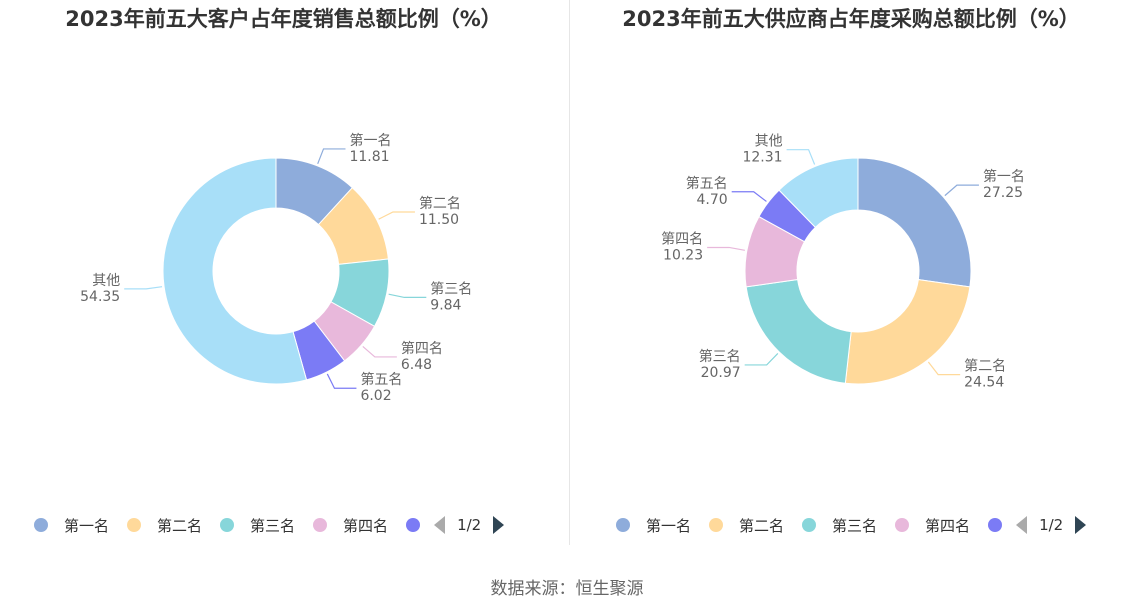 This screenshot has width=1134, height=612. I want to click on slice-value-label-first: 11.81, so click(369, 157).